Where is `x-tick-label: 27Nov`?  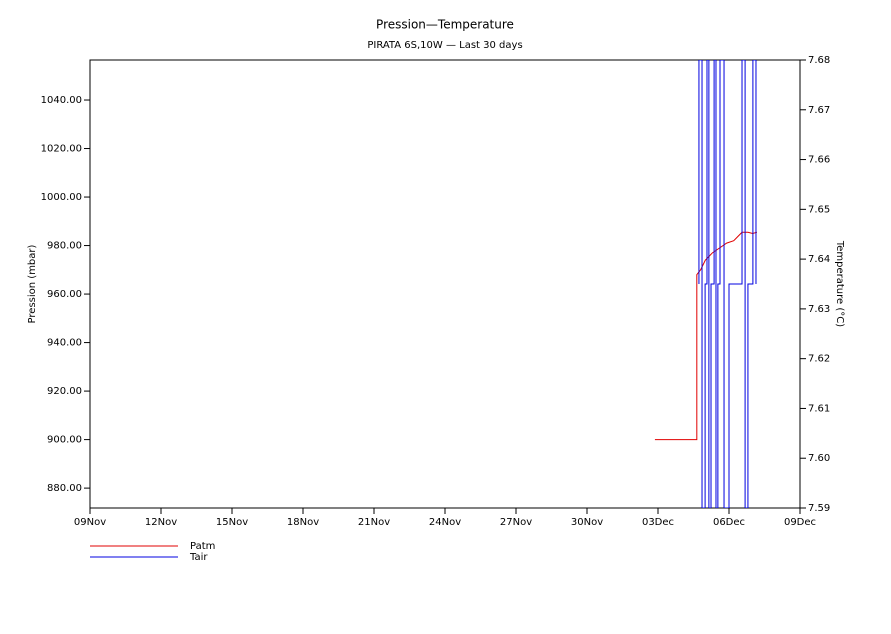 x-tick-label: 27Nov is located at coordinates (516, 522).